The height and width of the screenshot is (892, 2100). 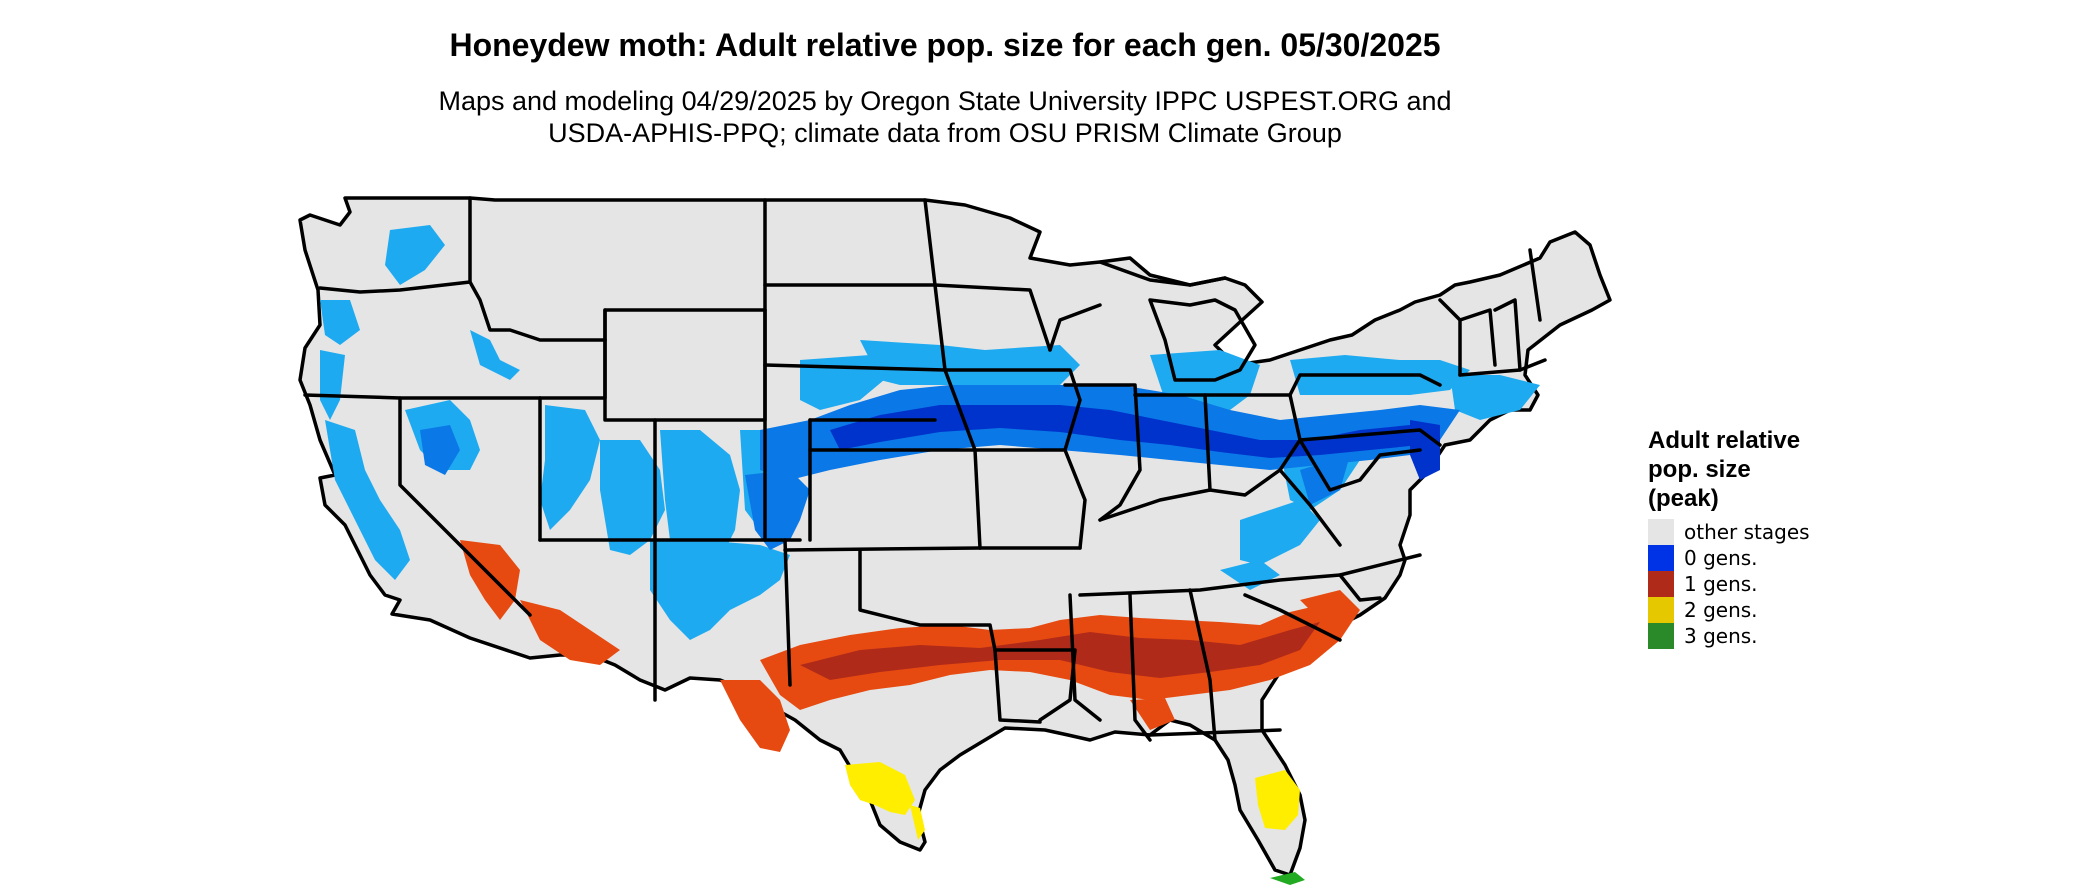 I want to click on legend-item-3-gens: 3 gens., so click(x=1778, y=636).